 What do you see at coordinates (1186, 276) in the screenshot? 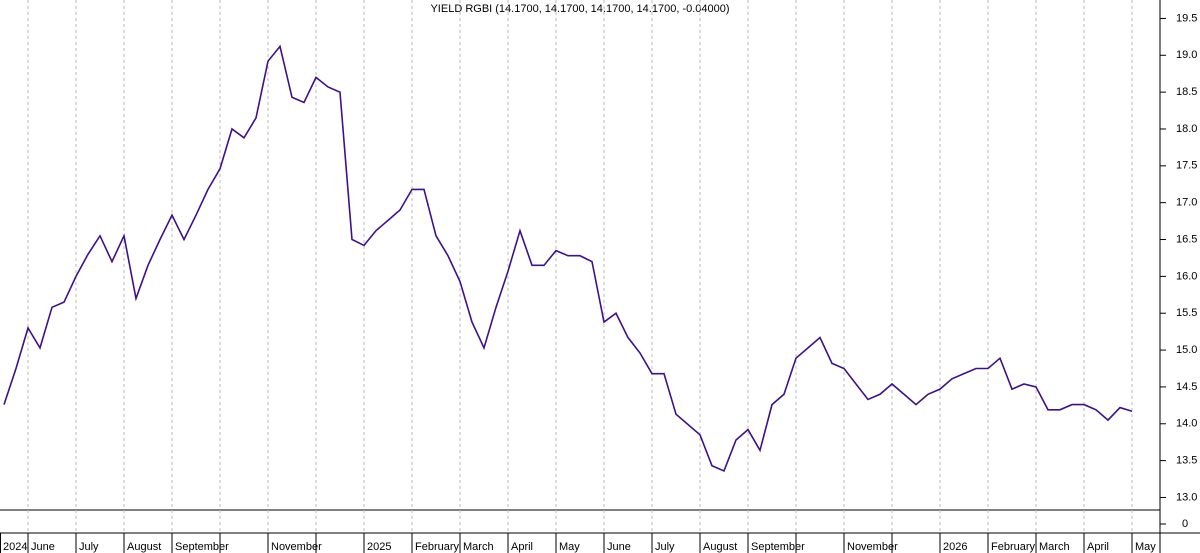
I see `y-tick-label: 16.0` at bounding box center [1186, 276].